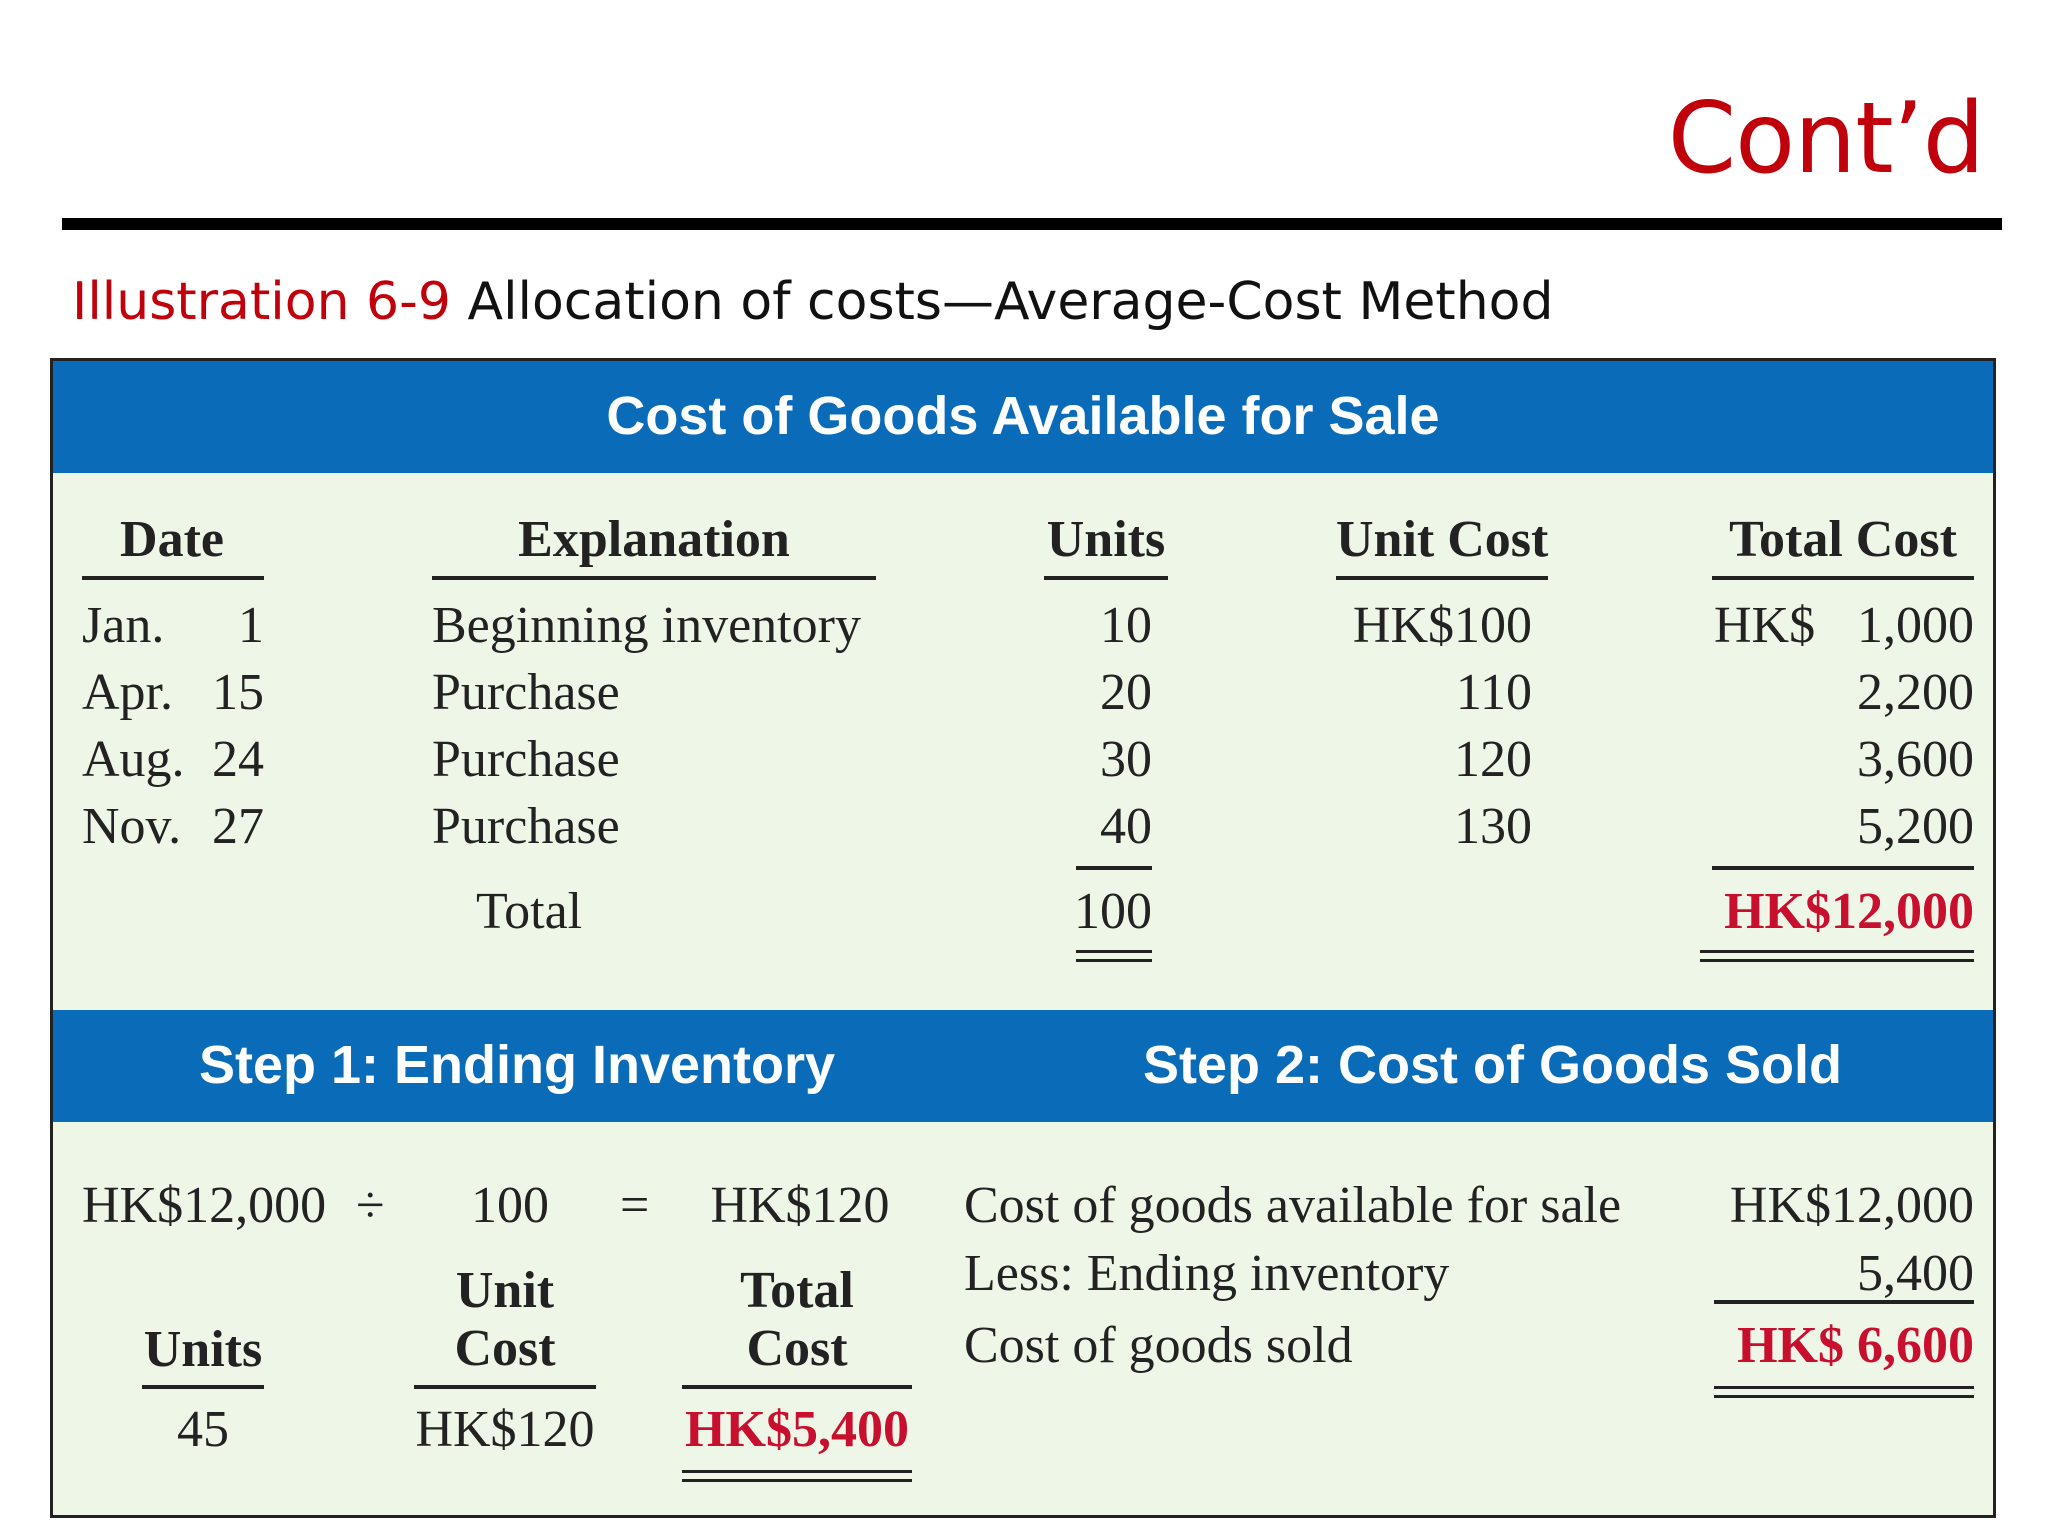 The width and height of the screenshot is (2048, 1536). I want to click on col-explanation-underline, so click(654, 578).